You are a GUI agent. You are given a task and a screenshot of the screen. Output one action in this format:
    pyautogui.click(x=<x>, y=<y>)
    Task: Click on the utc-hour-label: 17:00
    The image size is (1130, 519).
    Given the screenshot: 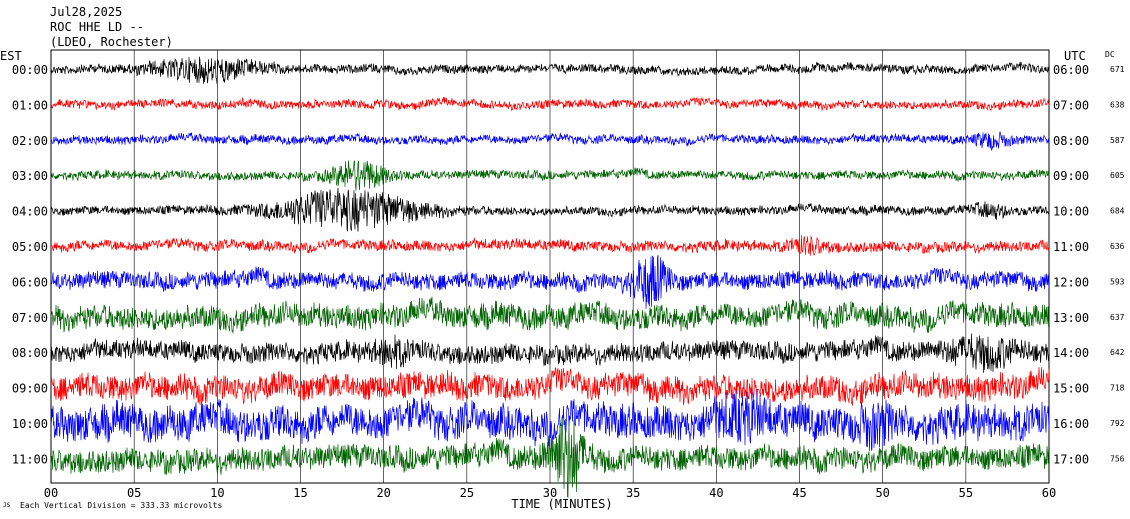 What is the action you would take?
    pyautogui.click(x=1071, y=459)
    